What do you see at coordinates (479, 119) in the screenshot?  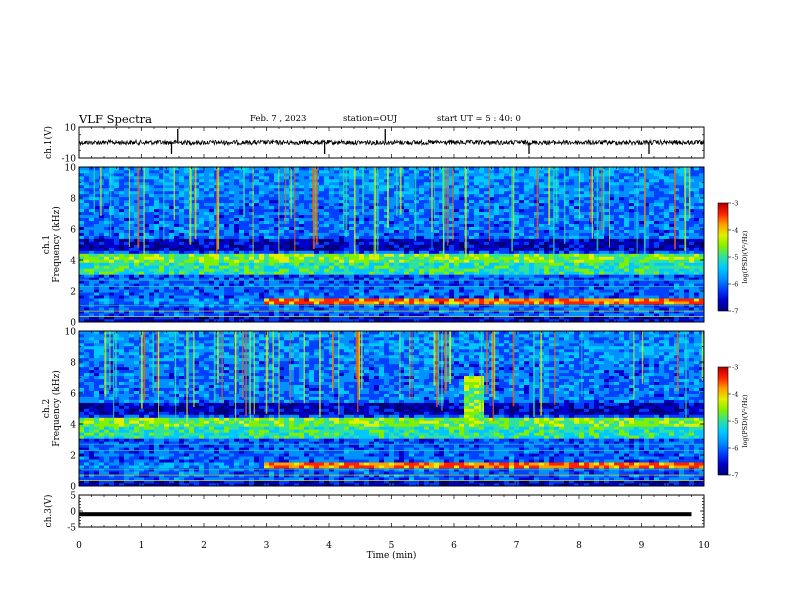 I see `start-time-label: start UT = 5 : 40: 0` at bounding box center [479, 119].